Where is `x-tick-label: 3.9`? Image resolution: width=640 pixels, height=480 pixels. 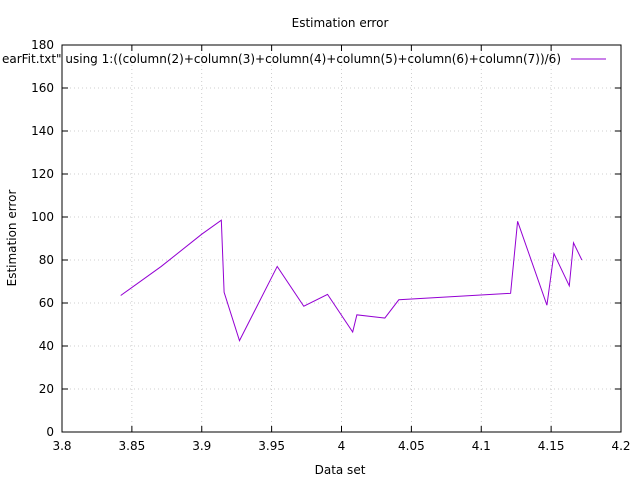
x-tick-label: 3.9 is located at coordinates (201, 446).